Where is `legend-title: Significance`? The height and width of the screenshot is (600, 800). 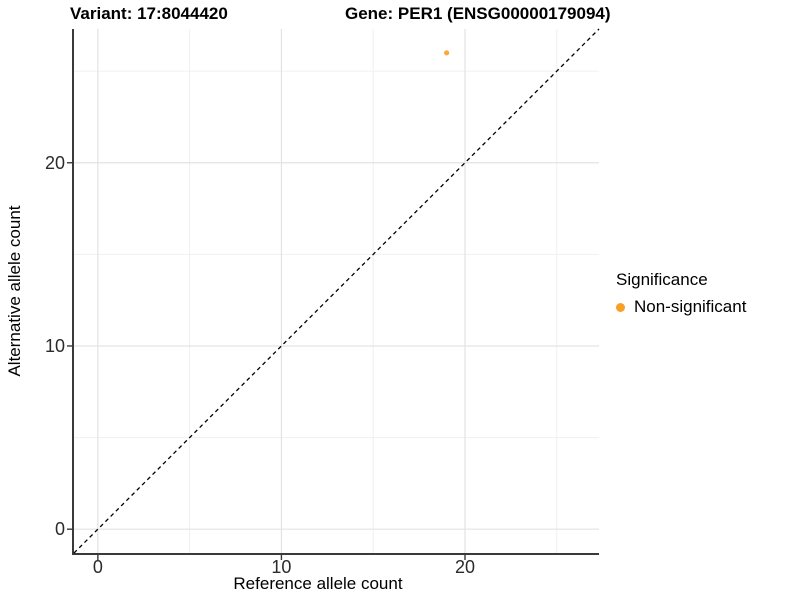
legend-title: Significance is located at coordinates (662, 279).